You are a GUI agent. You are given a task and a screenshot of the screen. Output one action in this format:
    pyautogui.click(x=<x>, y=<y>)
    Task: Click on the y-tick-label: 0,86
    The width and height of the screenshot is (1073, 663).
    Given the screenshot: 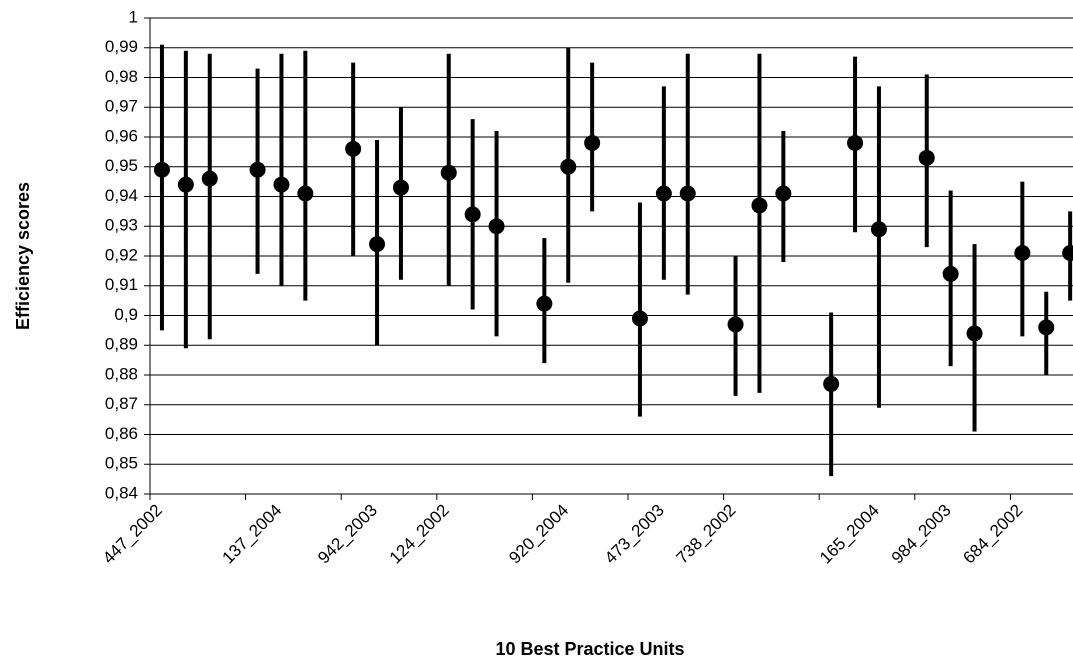 What is the action you would take?
    pyautogui.click(x=121, y=433)
    